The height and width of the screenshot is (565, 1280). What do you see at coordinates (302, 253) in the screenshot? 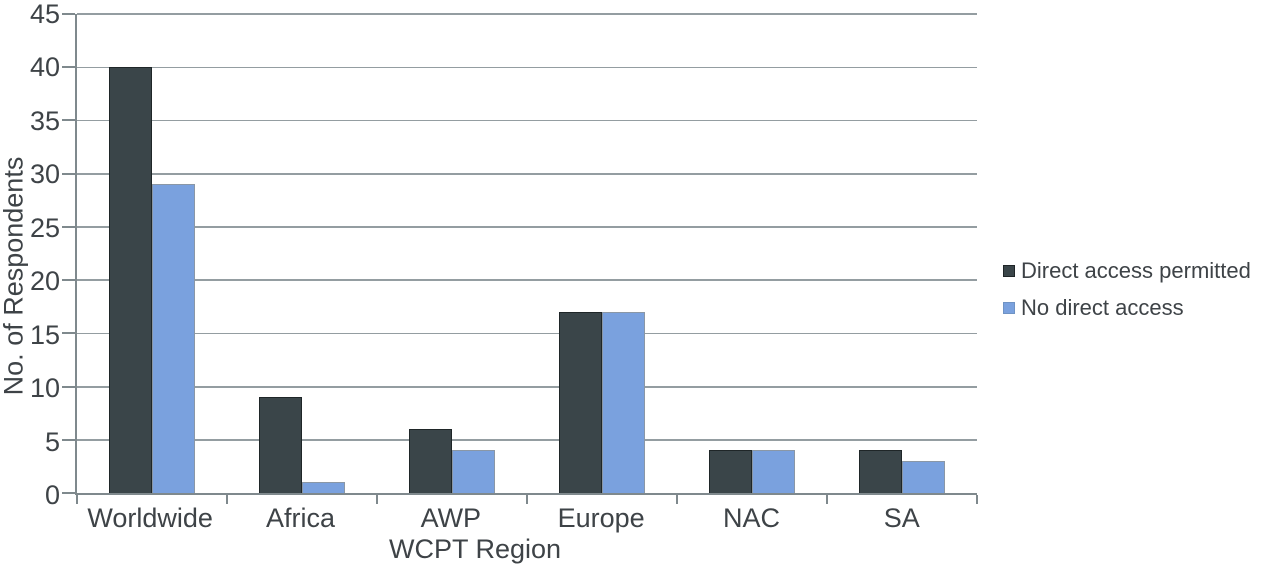
I see `bar-group-africa` at bounding box center [302, 253].